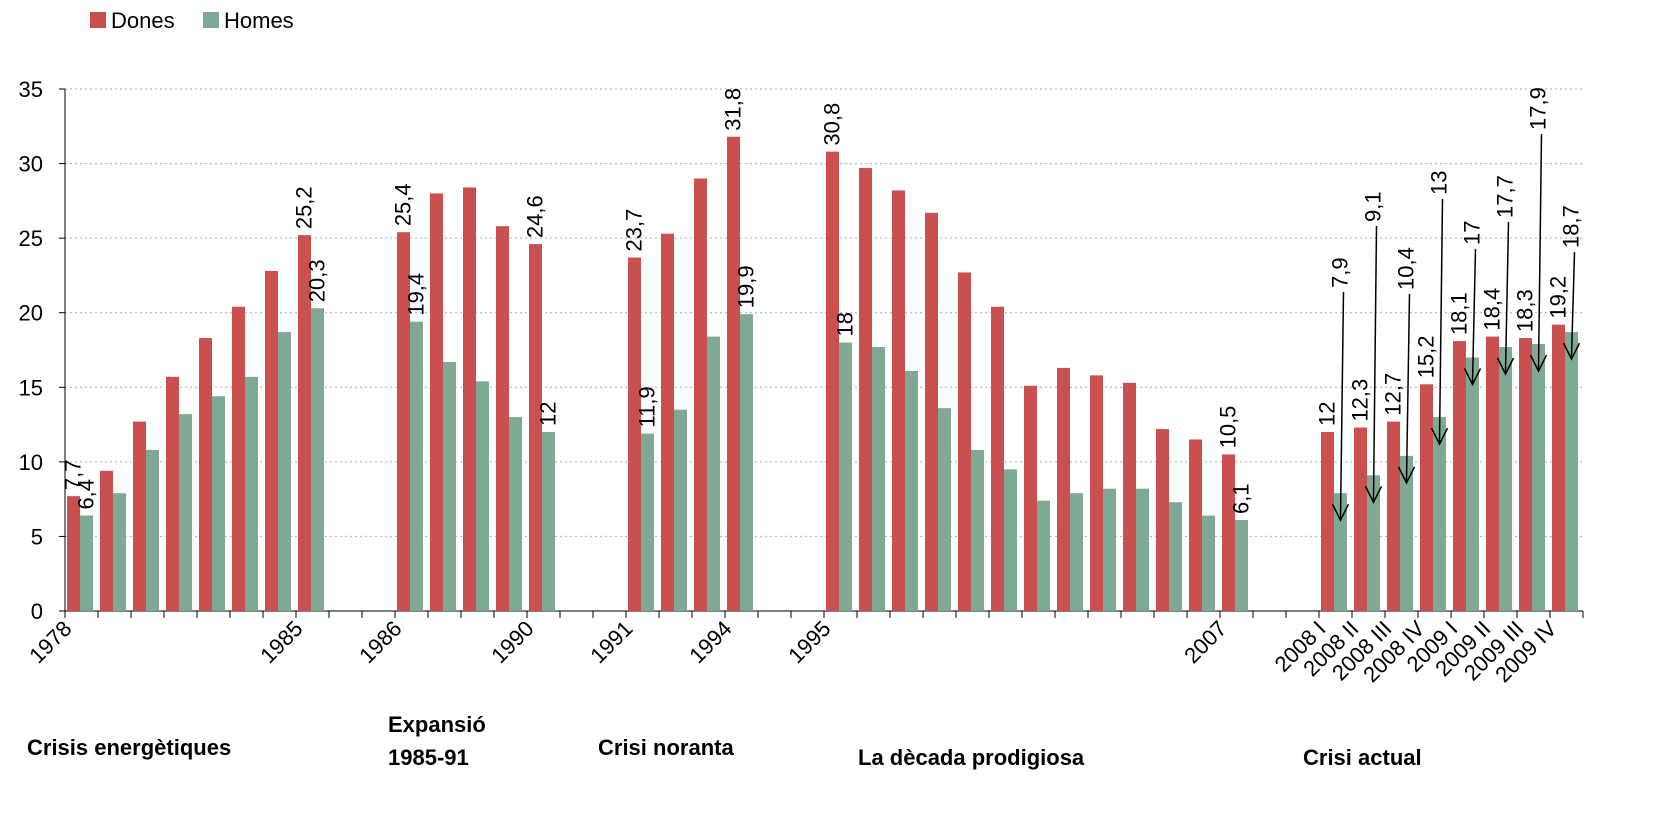  I want to click on value-label: 13, so click(1439, 183).